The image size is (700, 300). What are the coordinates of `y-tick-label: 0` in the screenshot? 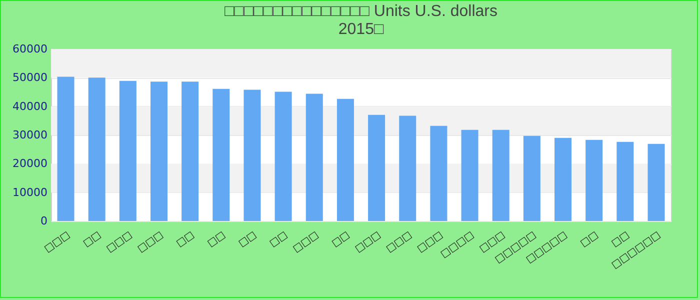 It's located at (44, 221).